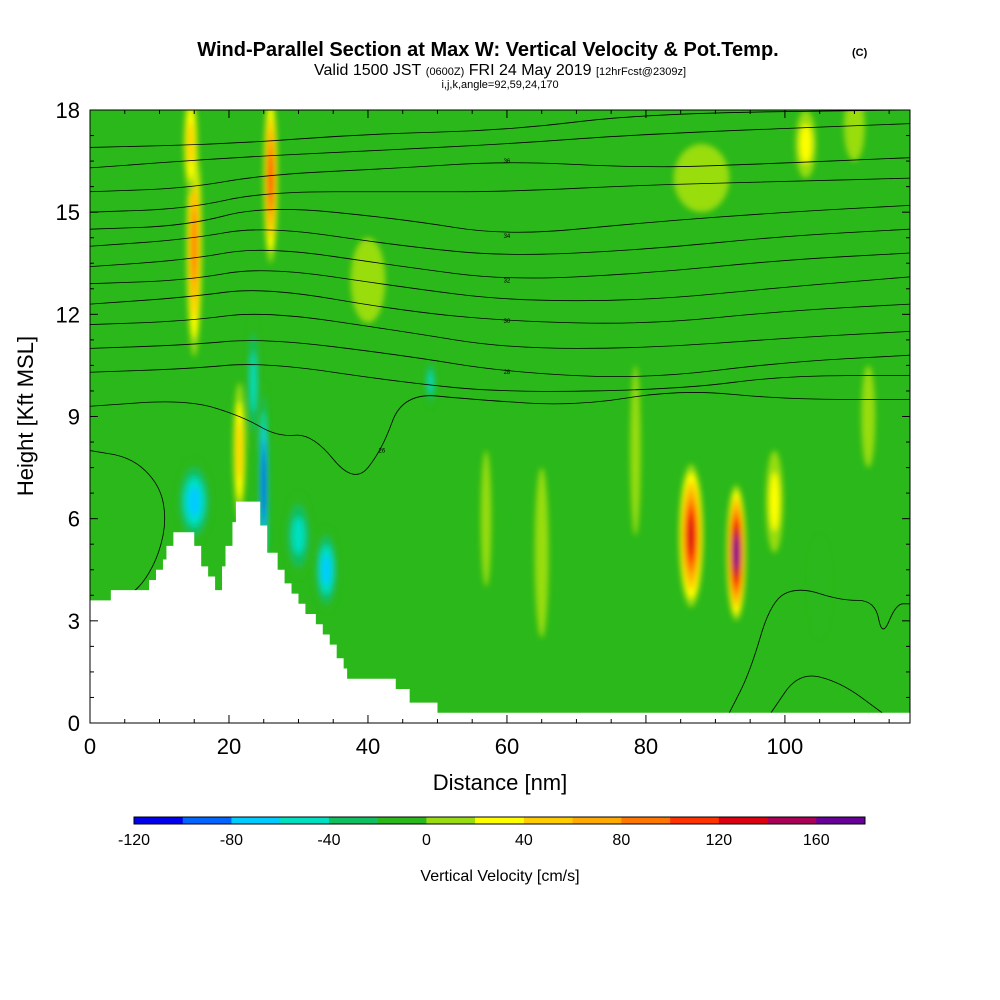 This screenshot has width=1000, height=1000. Describe the element at coordinates (507, 162) in the screenshot. I see `isentrope-label-2: 36` at that location.